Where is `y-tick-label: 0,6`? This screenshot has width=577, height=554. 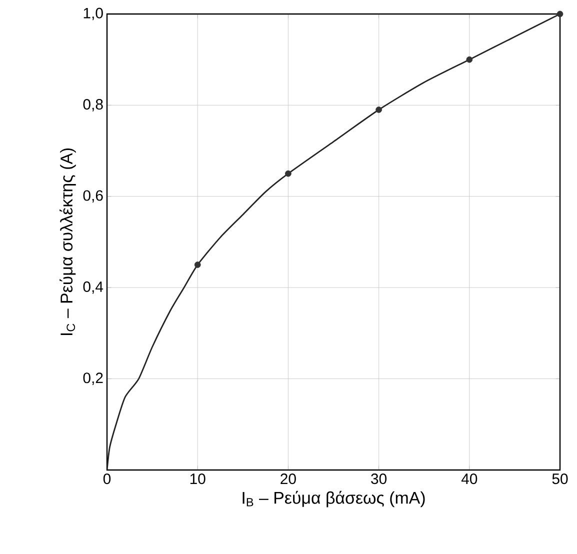
y-tick-label: 0,6 is located at coordinates (93, 196).